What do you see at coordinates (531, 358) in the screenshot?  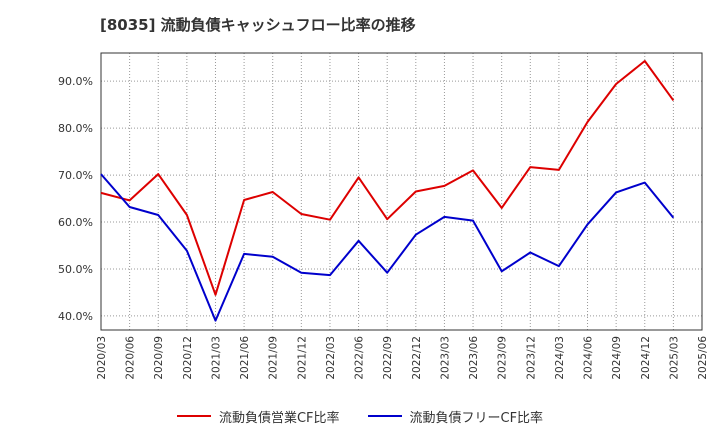 I see `x-tick-label: 2023/12` at bounding box center [531, 358].